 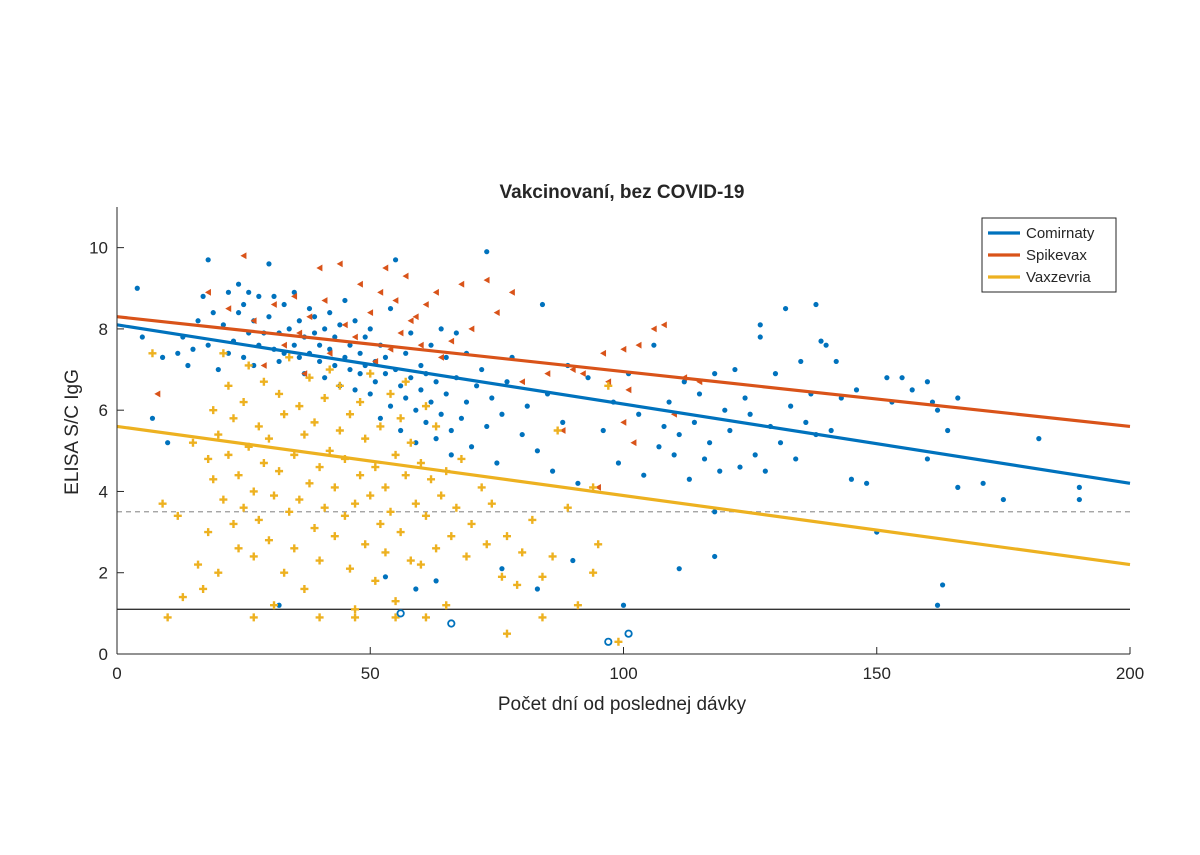 I want to click on x-tick-label: 100, so click(x=623, y=673).